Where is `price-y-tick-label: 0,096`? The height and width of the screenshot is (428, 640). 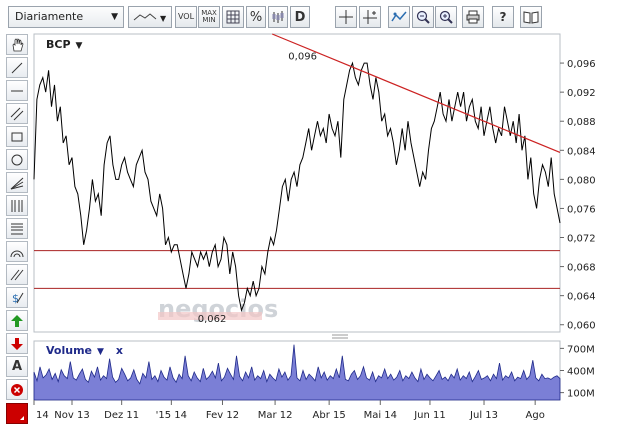 price-y-tick-label: 0,096 is located at coordinates (581, 64).